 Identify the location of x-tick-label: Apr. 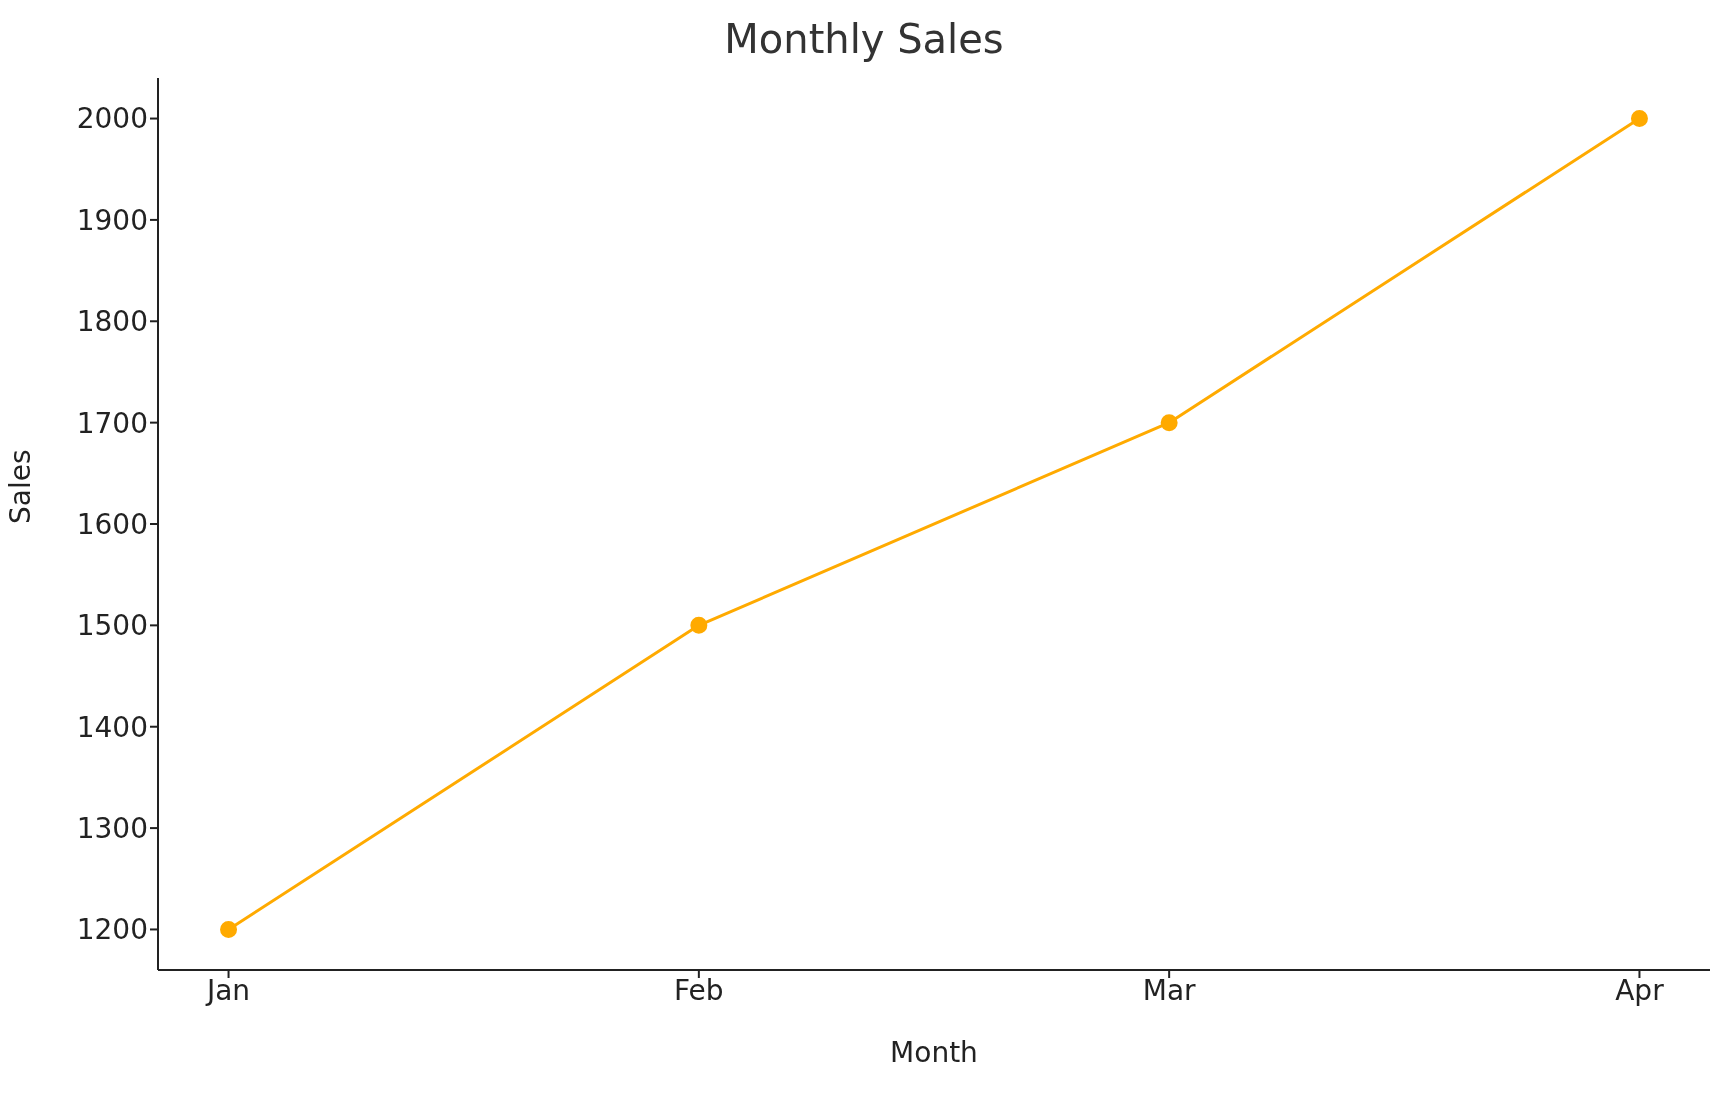
(1640, 990).